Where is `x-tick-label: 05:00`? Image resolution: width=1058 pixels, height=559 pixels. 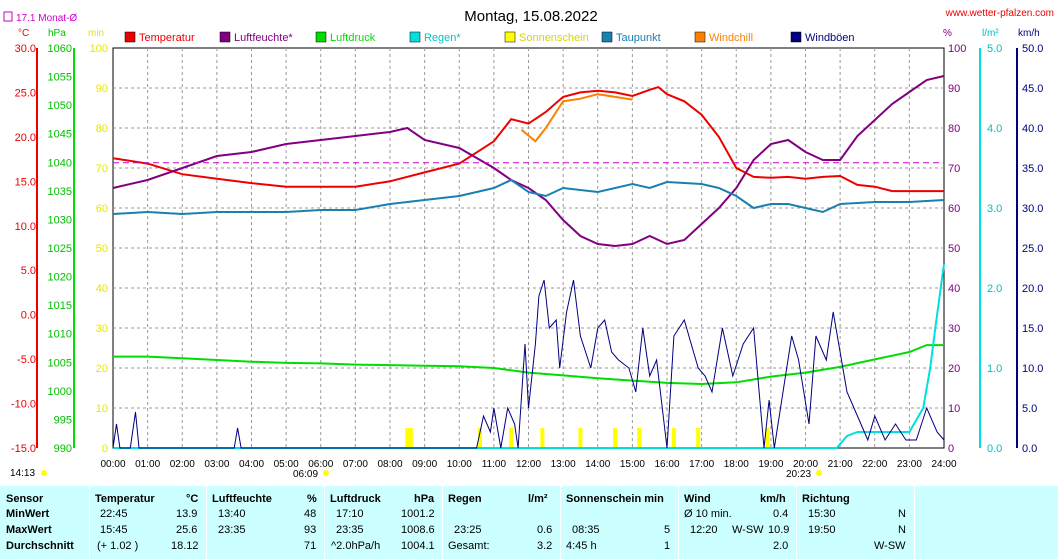
x-tick-label: 05:00 is located at coordinates (286, 464).